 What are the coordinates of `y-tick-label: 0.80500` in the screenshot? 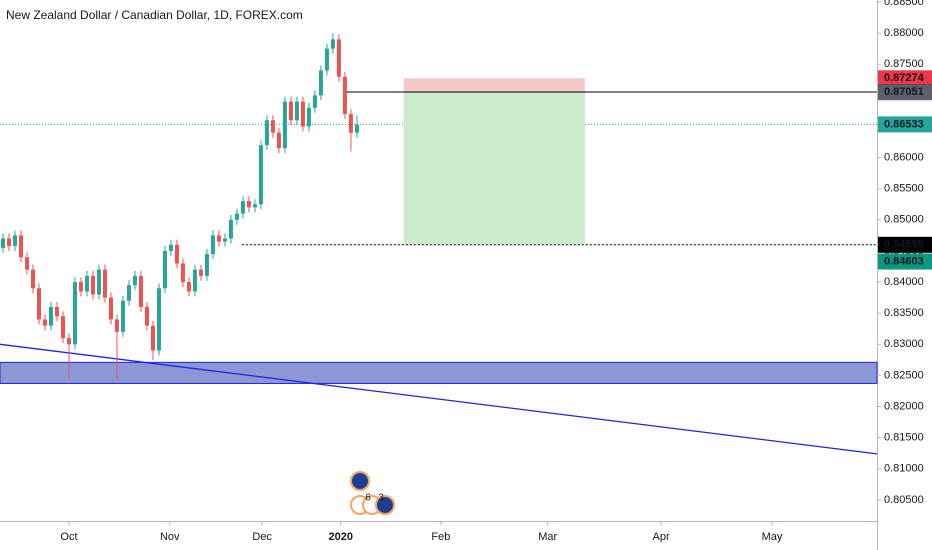 It's located at (904, 500).